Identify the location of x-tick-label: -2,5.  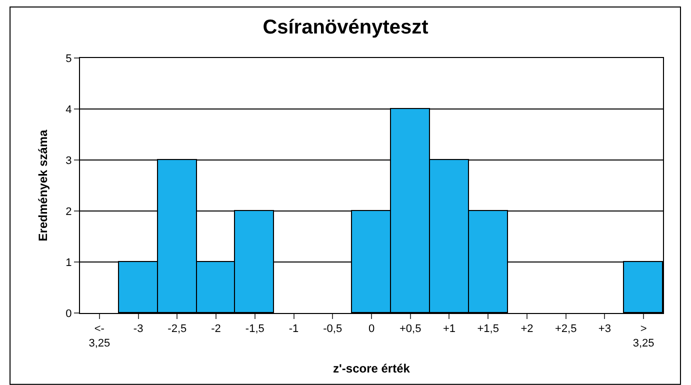
(177, 329).